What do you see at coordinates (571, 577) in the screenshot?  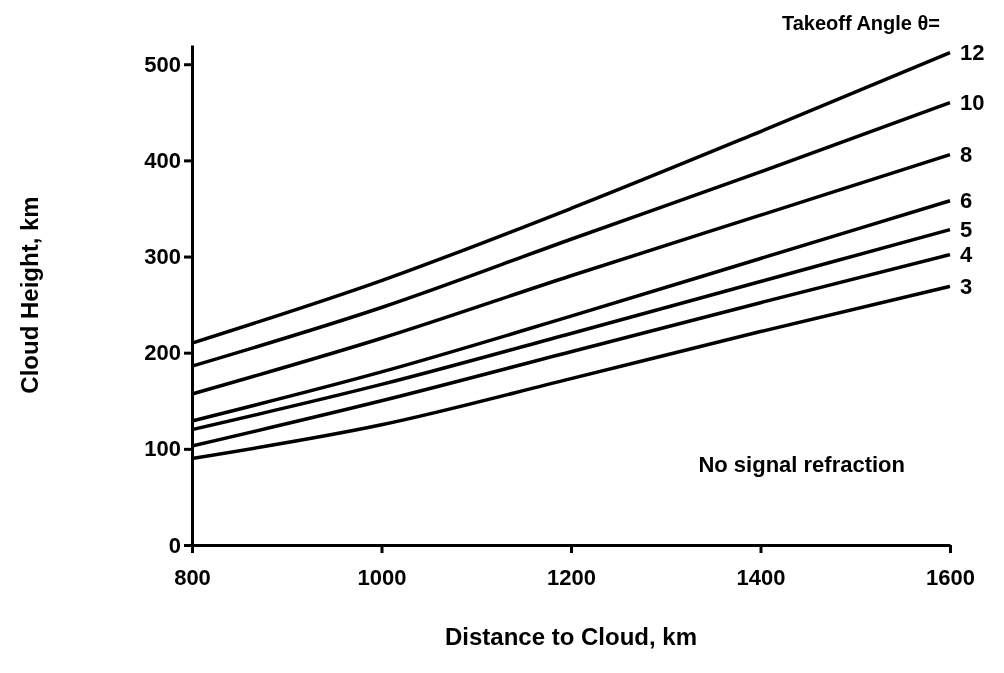 I see `x-tick-label: 1200` at bounding box center [571, 577].